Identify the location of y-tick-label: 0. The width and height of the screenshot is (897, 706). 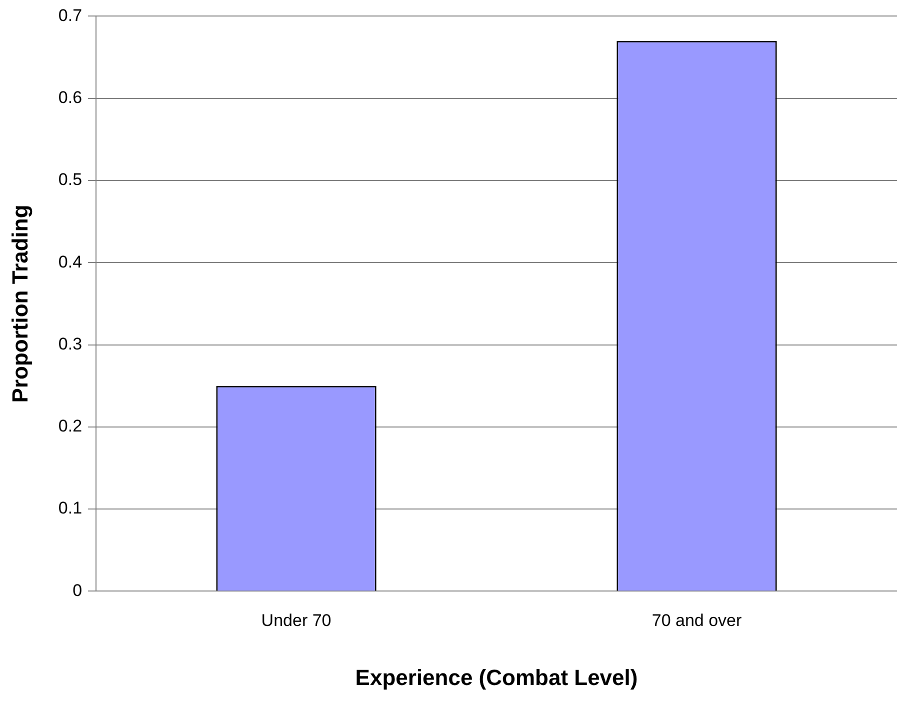
(77, 590).